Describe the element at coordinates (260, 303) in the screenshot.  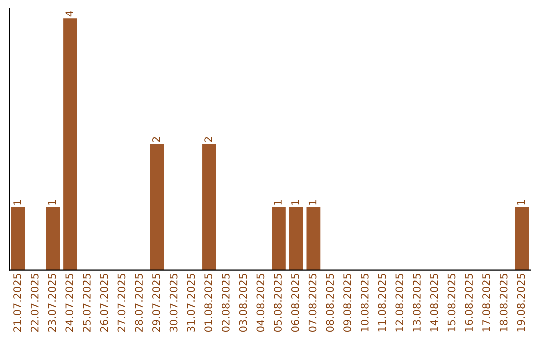
I see `x-tick-label: 04.08.2025` at that location.